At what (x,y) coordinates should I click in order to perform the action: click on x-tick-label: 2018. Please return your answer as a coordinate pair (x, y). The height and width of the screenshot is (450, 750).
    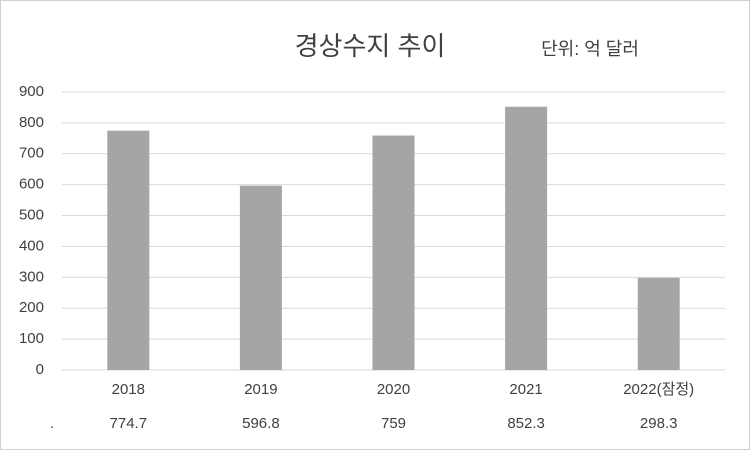
    Looking at the image, I should click on (128, 389).